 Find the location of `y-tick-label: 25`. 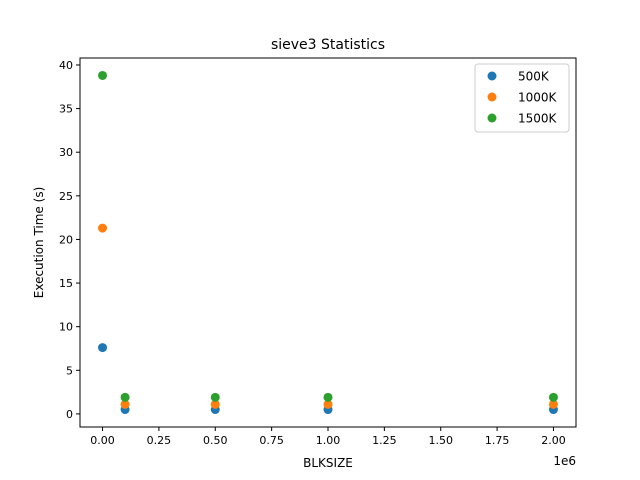

y-tick-label: 25 is located at coordinates (66, 196).